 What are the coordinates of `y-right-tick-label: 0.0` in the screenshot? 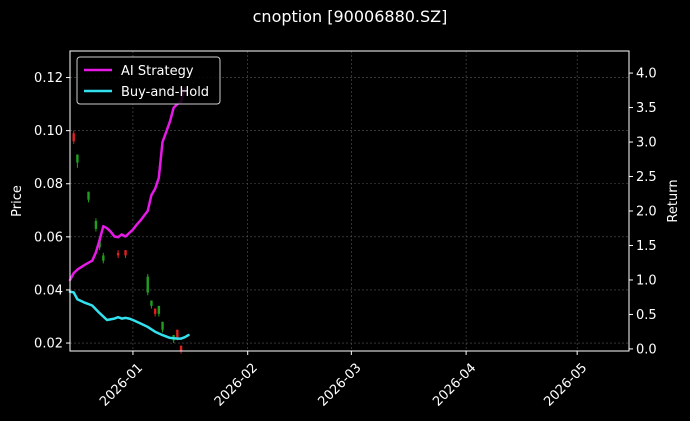 It's located at (646, 349).